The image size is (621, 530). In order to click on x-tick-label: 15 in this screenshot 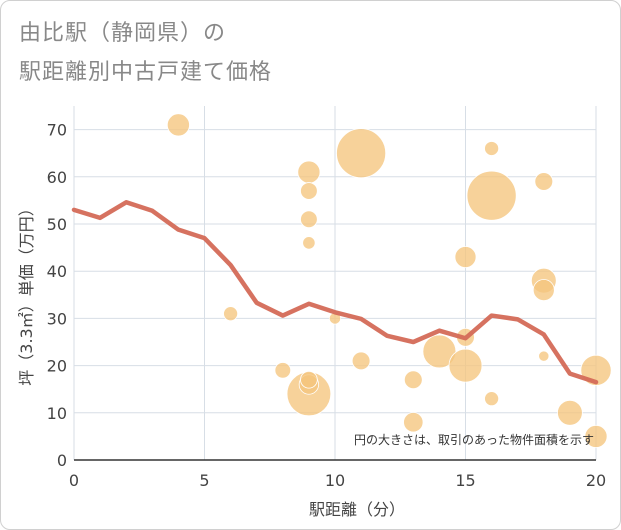, I will do `click(465, 480)`.